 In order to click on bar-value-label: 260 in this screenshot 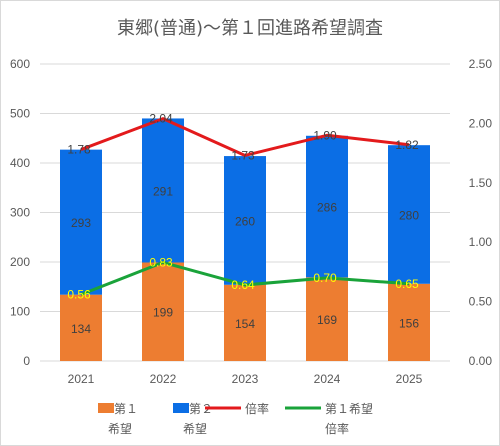, I will do `click(245, 221)`.